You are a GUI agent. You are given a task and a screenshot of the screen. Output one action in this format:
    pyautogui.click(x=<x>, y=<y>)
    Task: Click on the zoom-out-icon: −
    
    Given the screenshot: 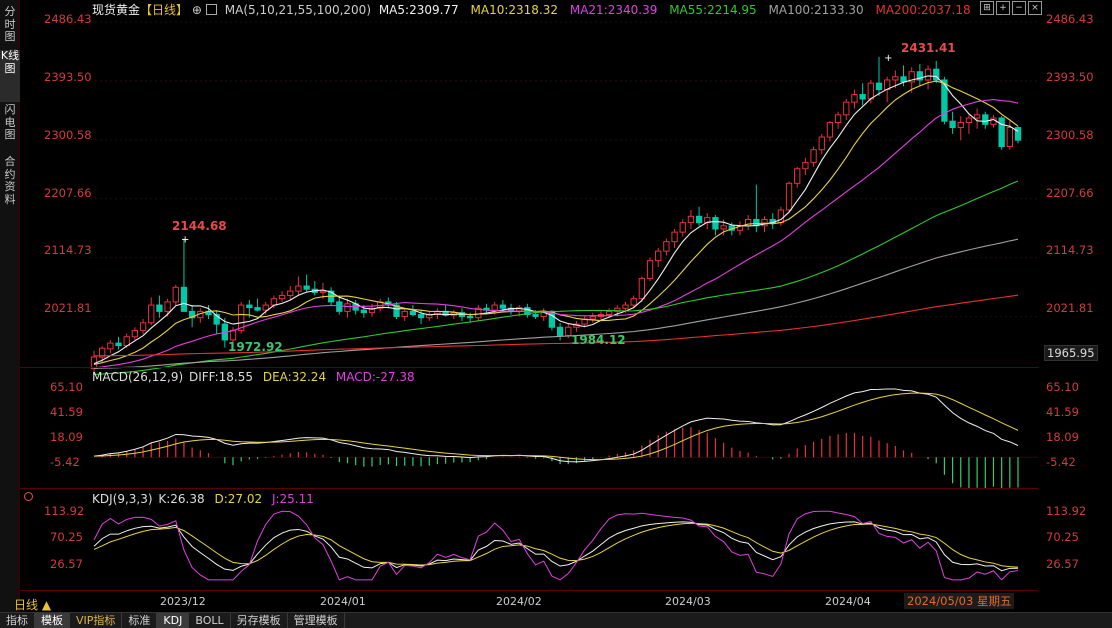 What is the action you would take?
    pyautogui.click(x=1019, y=8)
    